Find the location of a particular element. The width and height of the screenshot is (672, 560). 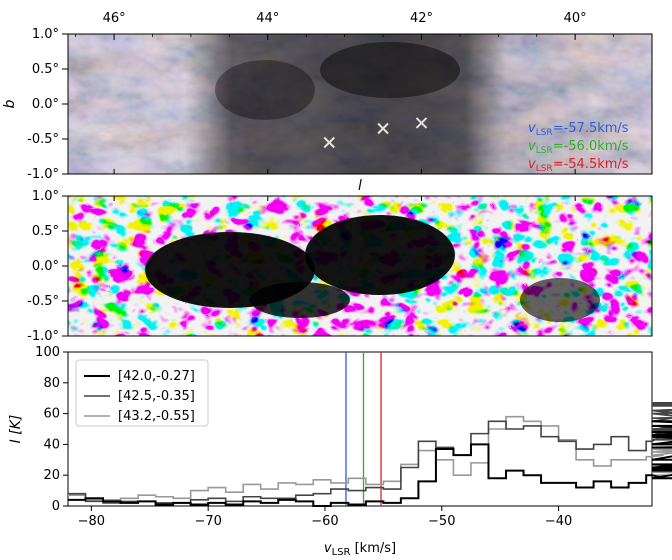

velocity-label: vLSR=-56.0km/s is located at coordinates (578, 147).